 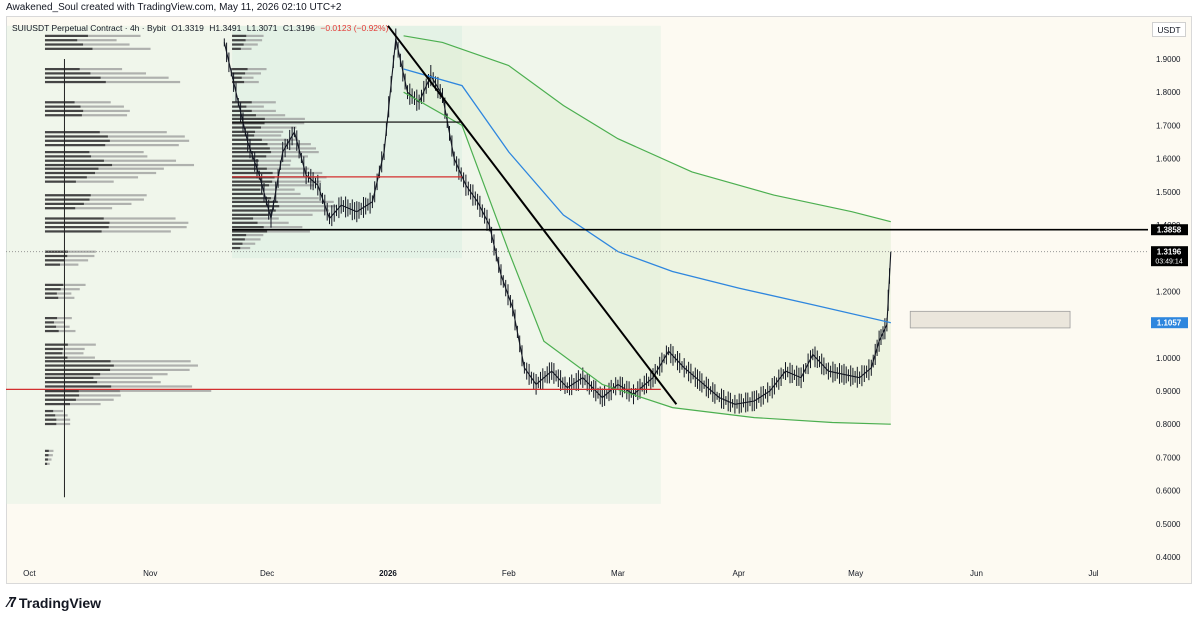 I want to click on x-axis-tick-label: Jul, so click(x=1093, y=573).